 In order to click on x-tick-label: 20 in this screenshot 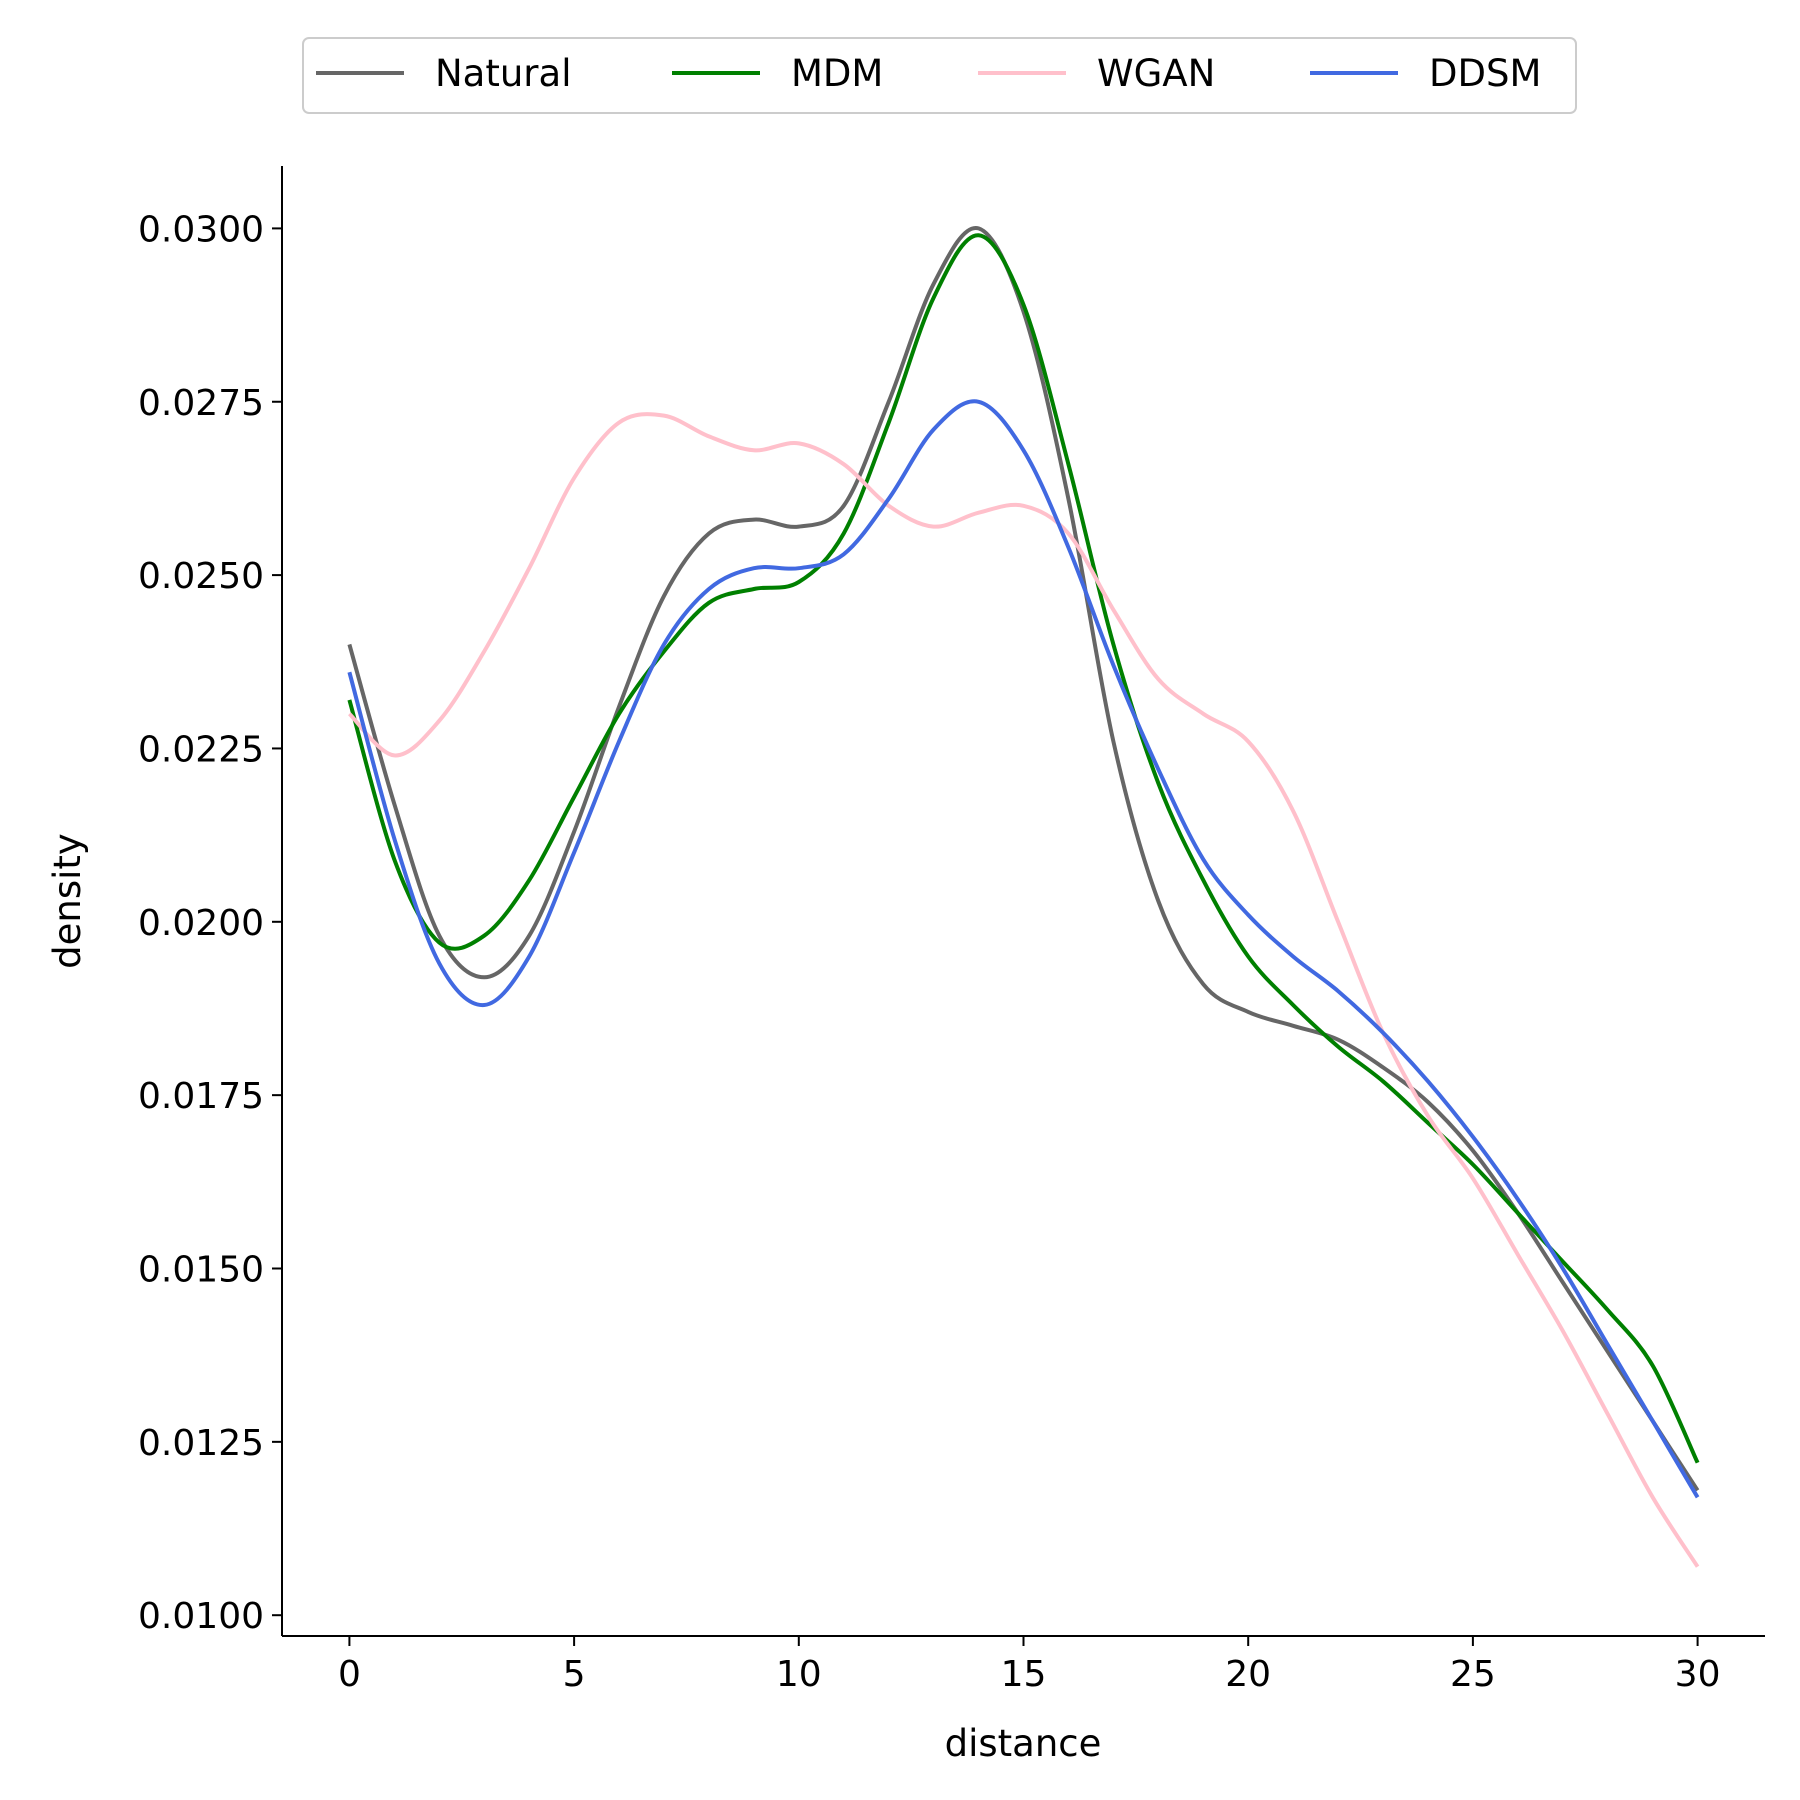, I will do `click(1248, 1674)`.